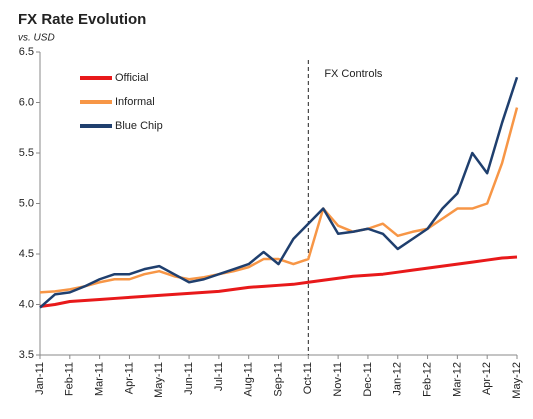 The width and height of the screenshot is (533, 419). I want to click on x-tick-label: Apr-12, so click(487, 378).